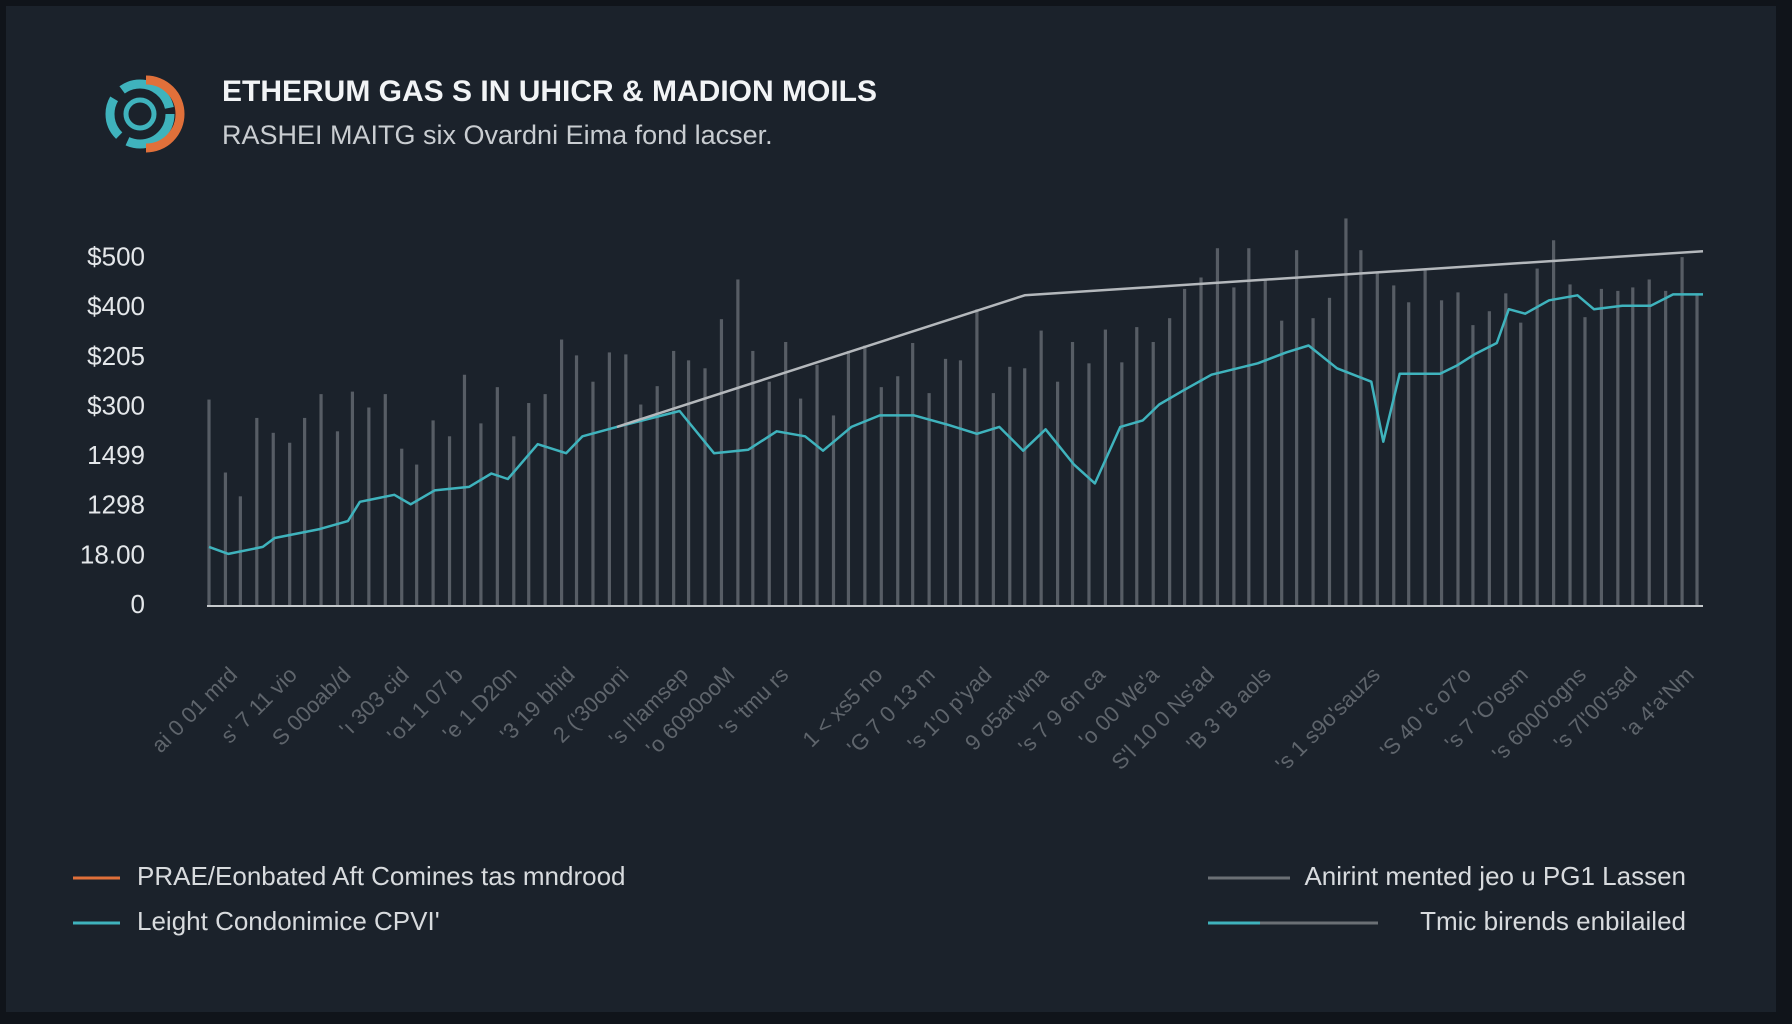  Describe the element at coordinates (381, 876) in the screenshot. I see `legend-label: PRAE/Eonbated Aft Comines tas mndrood` at that location.